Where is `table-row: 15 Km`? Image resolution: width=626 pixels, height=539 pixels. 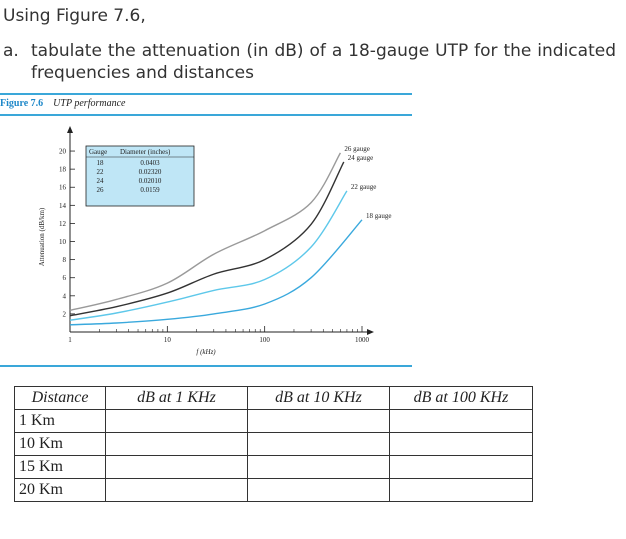
table-row: 15 Km is located at coordinates (273, 467).